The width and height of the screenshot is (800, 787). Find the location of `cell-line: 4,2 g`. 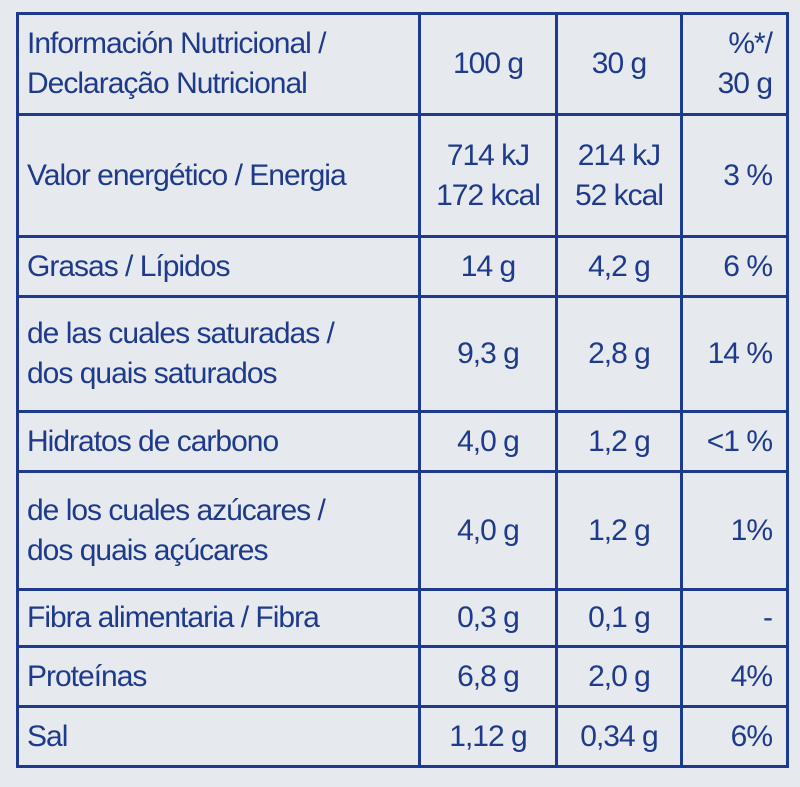

cell-line: 4,2 g is located at coordinates (619, 266).